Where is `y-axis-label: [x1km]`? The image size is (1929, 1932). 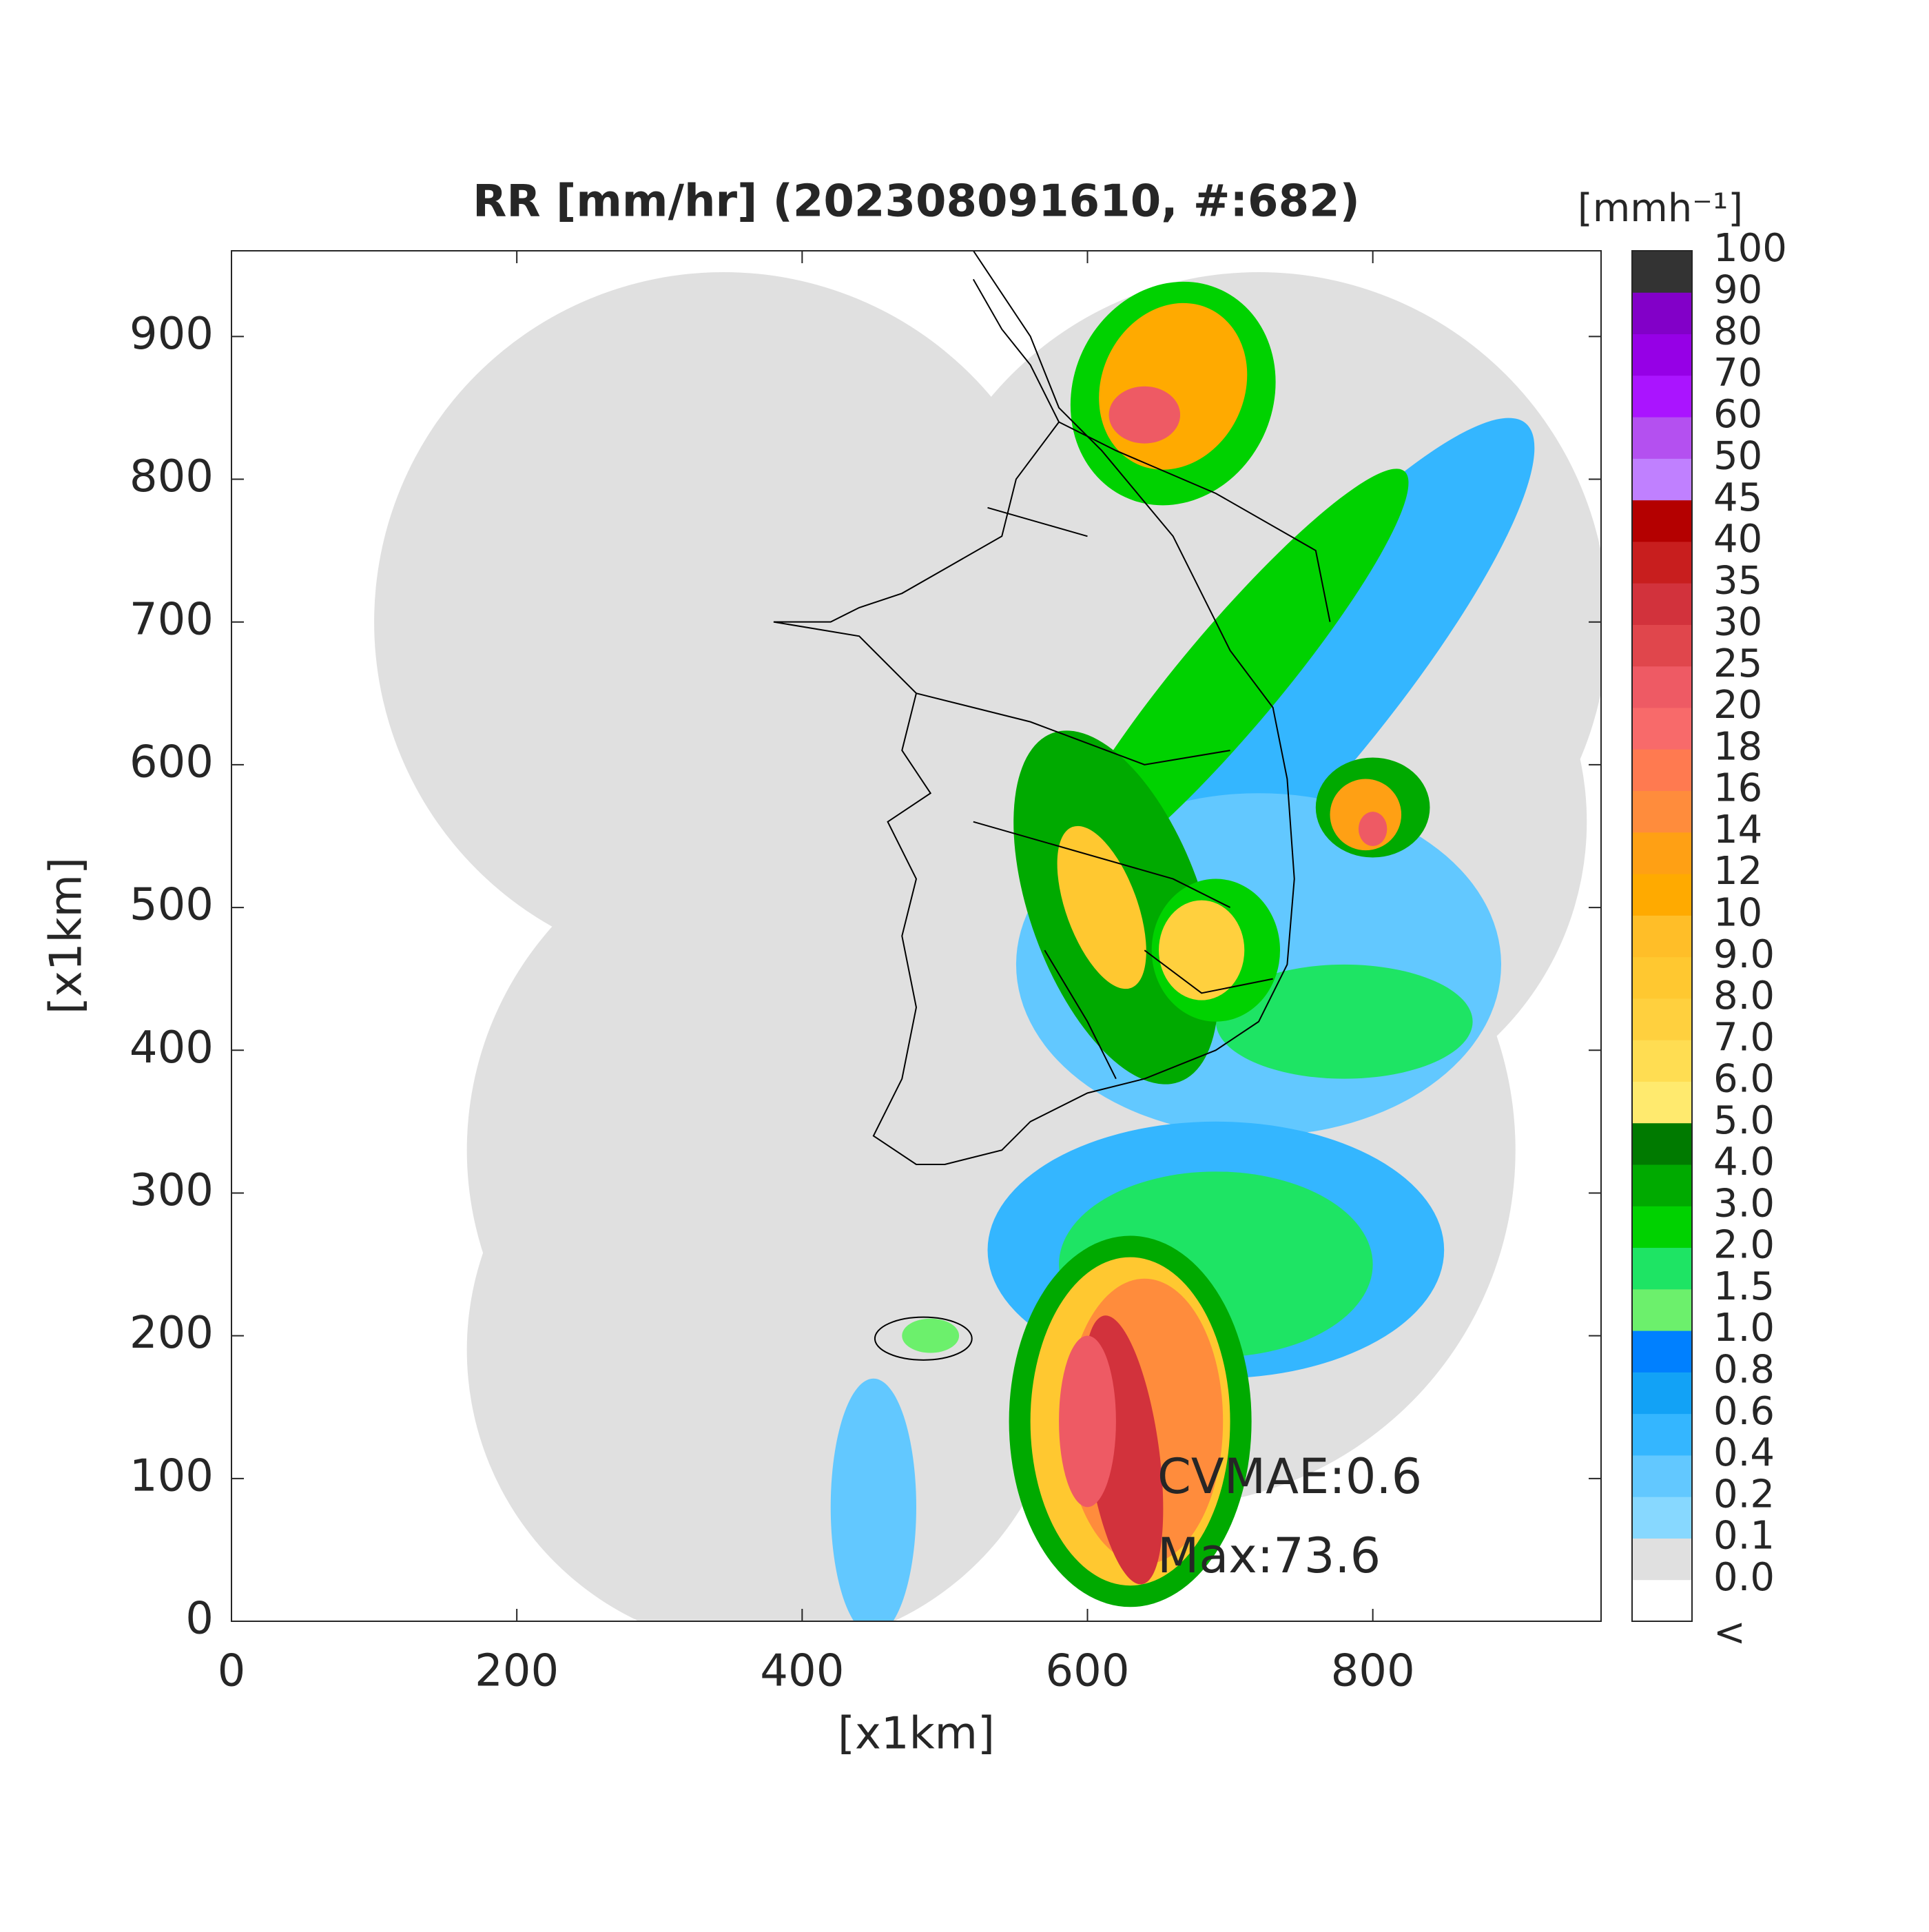 y-axis-label: [x1km] is located at coordinates (66, 935).